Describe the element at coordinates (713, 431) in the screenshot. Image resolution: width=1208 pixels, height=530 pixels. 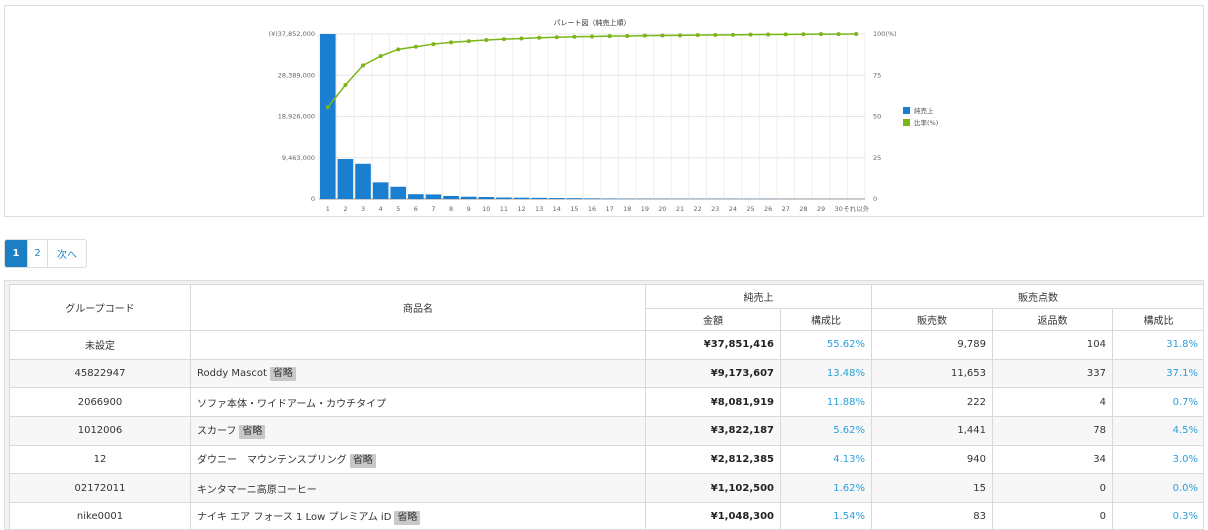
I see `amount-cell: ¥3,822,187` at that location.